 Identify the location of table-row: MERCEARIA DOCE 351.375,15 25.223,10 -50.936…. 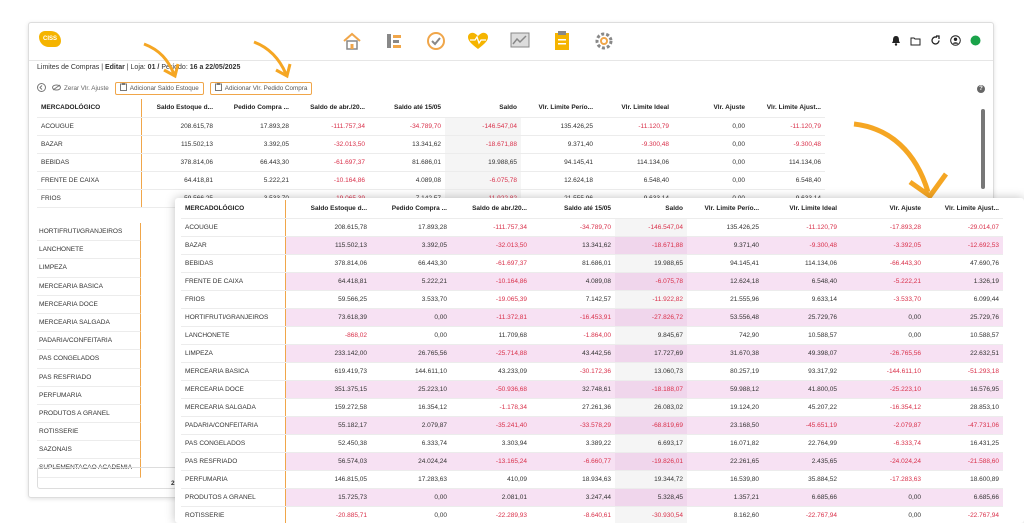
(592, 389).